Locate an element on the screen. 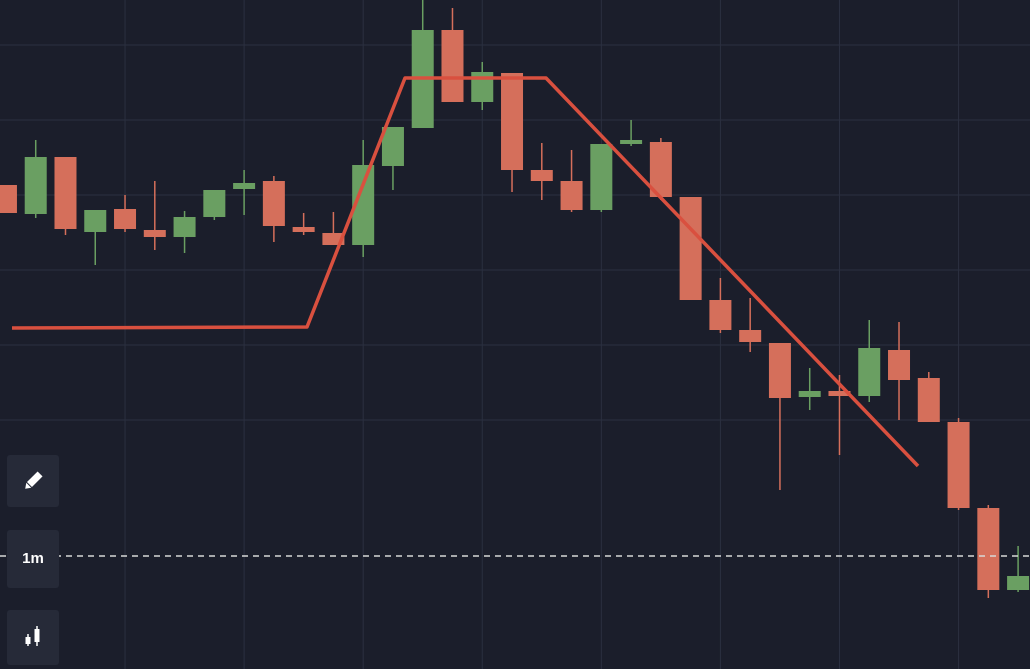 The width and height of the screenshot is (1030, 669). chart-type-button is located at coordinates (33, 637).